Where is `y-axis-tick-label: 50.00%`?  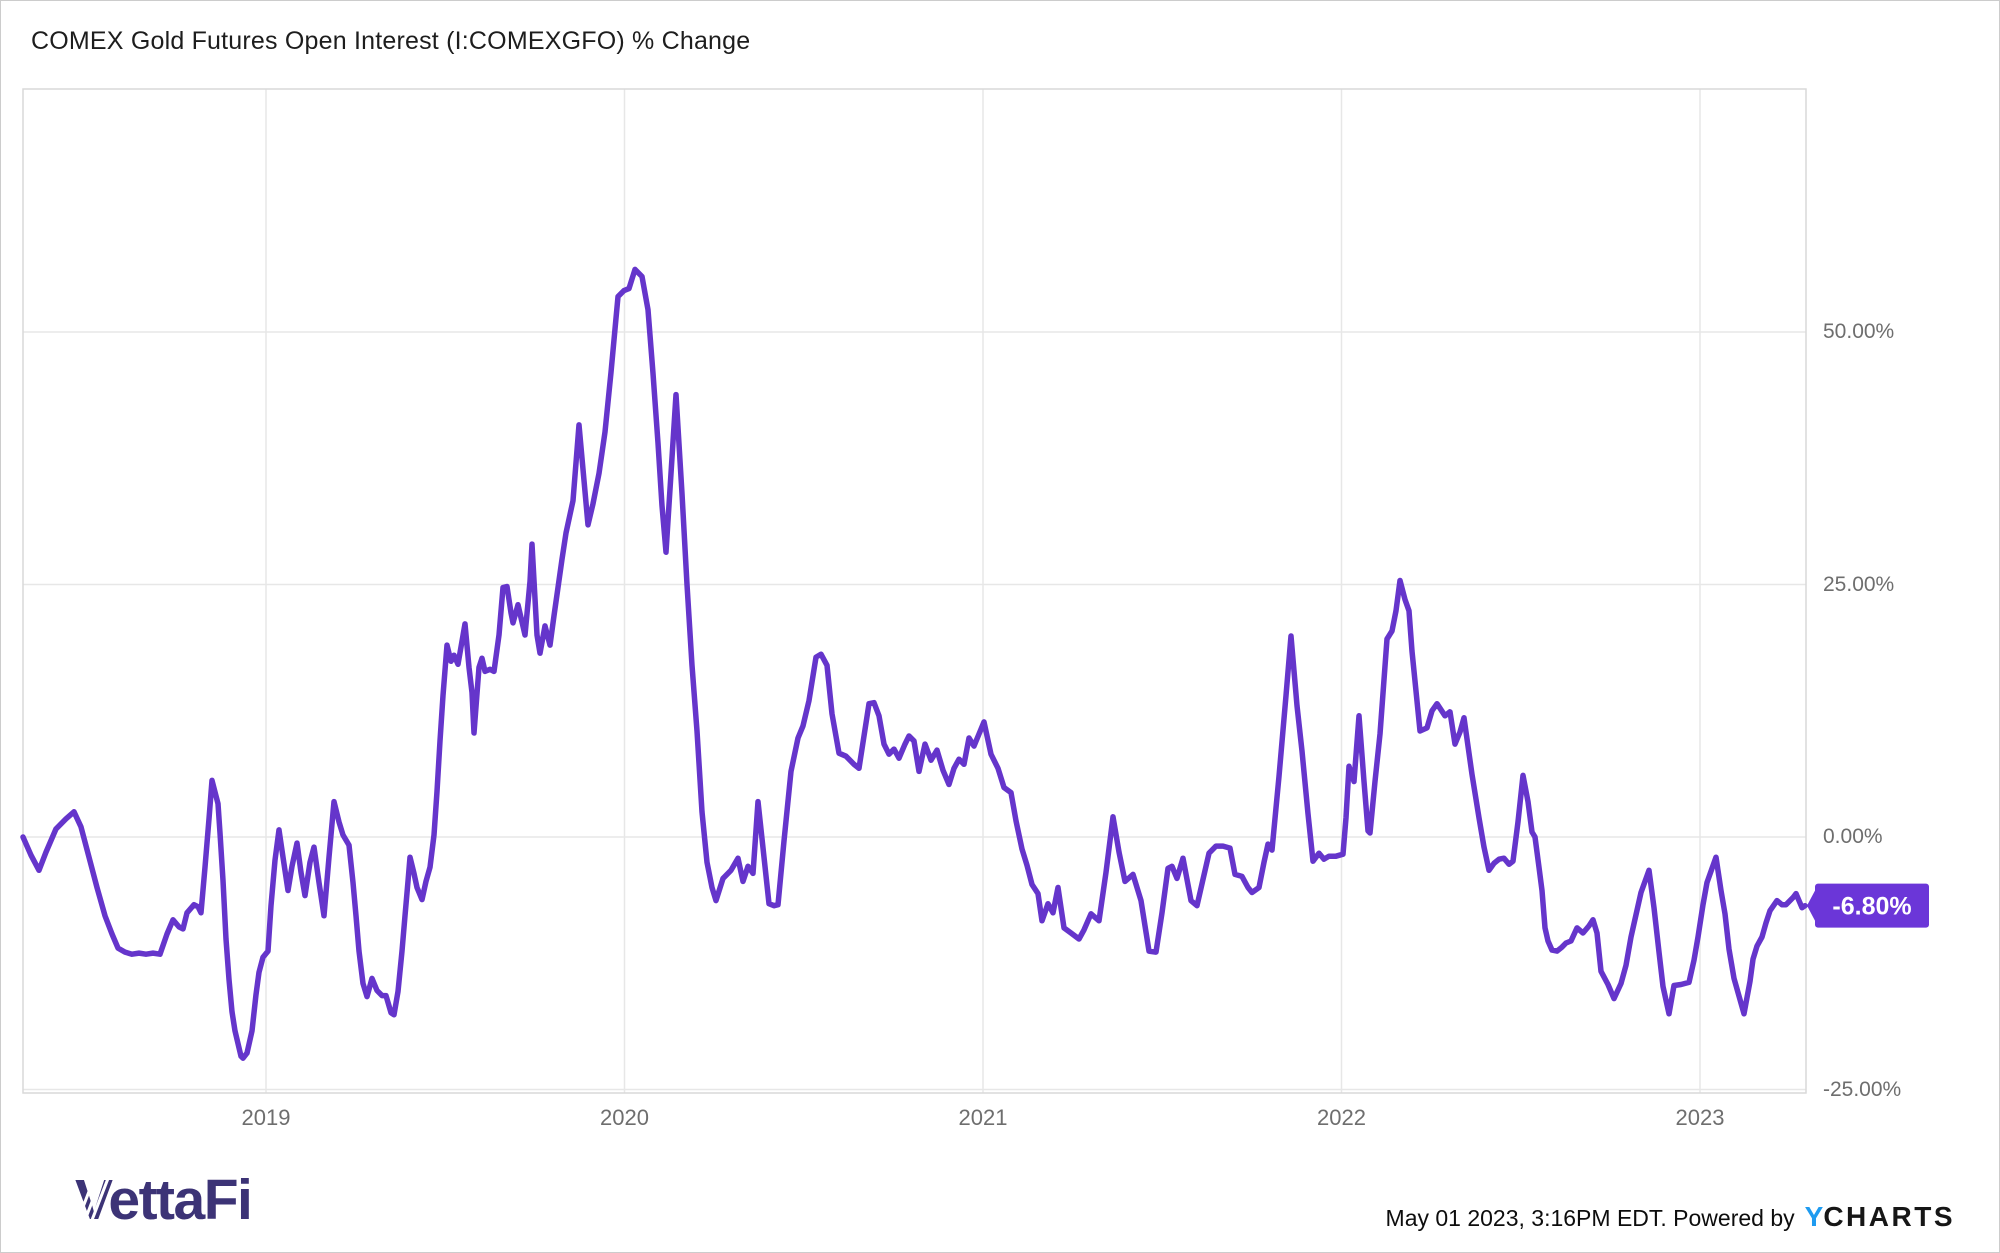
y-axis-tick-label: 50.00% is located at coordinates (1859, 331).